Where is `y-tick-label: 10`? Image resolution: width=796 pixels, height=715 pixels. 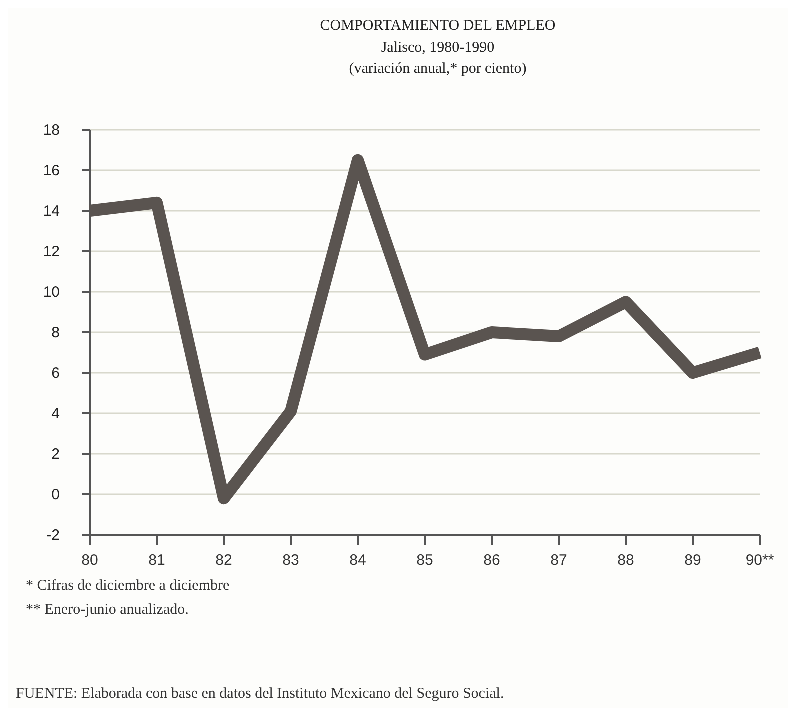
y-tick-label: 10 is located at coordinates (51, 292).